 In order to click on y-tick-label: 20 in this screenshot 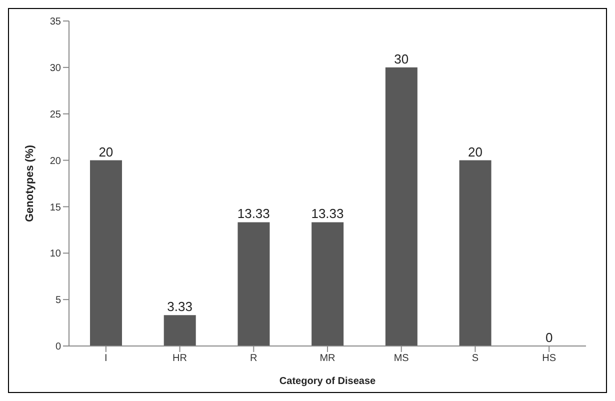, I will do `click(56, 161)`.